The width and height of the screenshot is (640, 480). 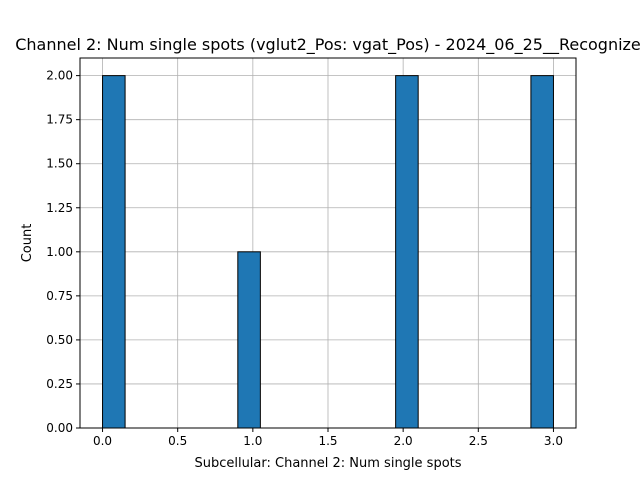 What do you see at coordinates (59, 76) in the screenshot?
I see `y-tick-label: 2.00` at bounding box center [59, 76].